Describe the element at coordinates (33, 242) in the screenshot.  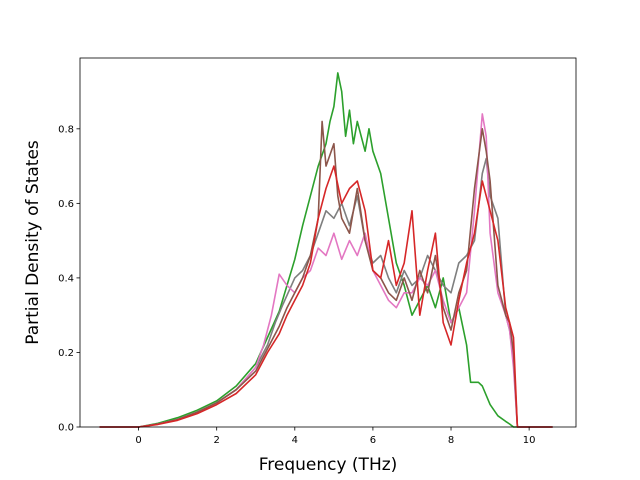
I see `y-axis-title: Partial Density of States` at that location.